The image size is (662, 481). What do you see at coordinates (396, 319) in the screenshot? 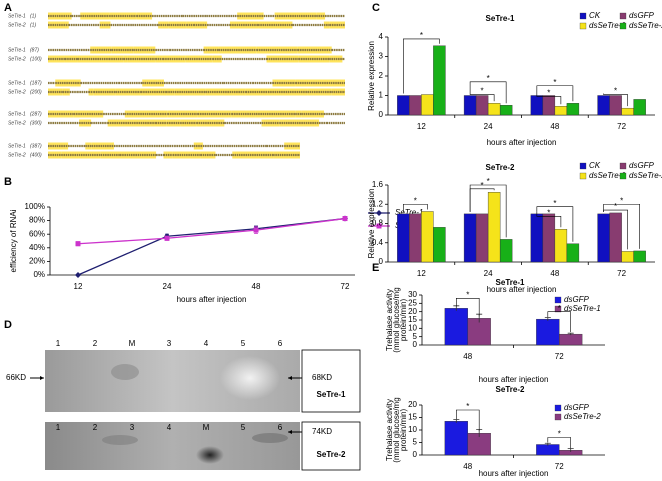
I see `y-axis-label: (mmol glucose/mg` at bounding box center [396, 319].